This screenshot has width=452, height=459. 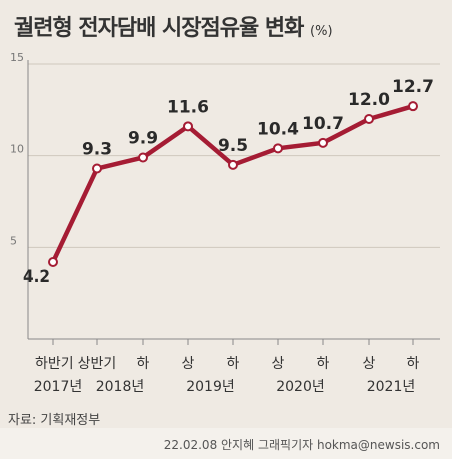 I want to click on footer-bar, so click(x=226, y=443).